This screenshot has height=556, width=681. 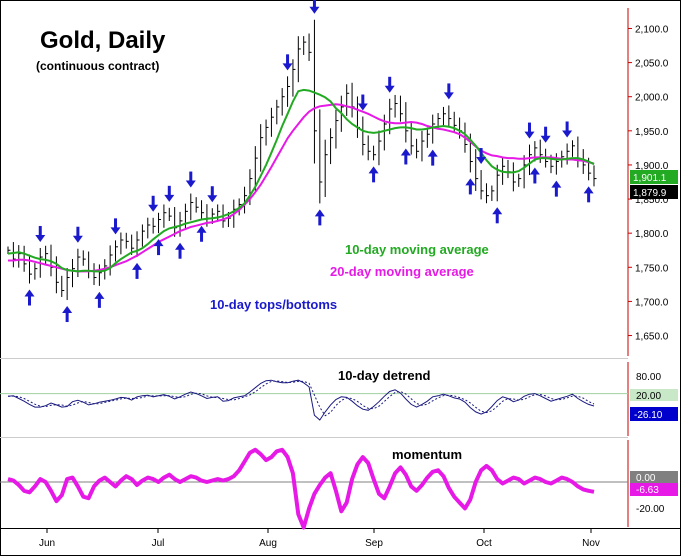 I want to click on ma10-label: 10-day moving average, so click(x=417, y=249).